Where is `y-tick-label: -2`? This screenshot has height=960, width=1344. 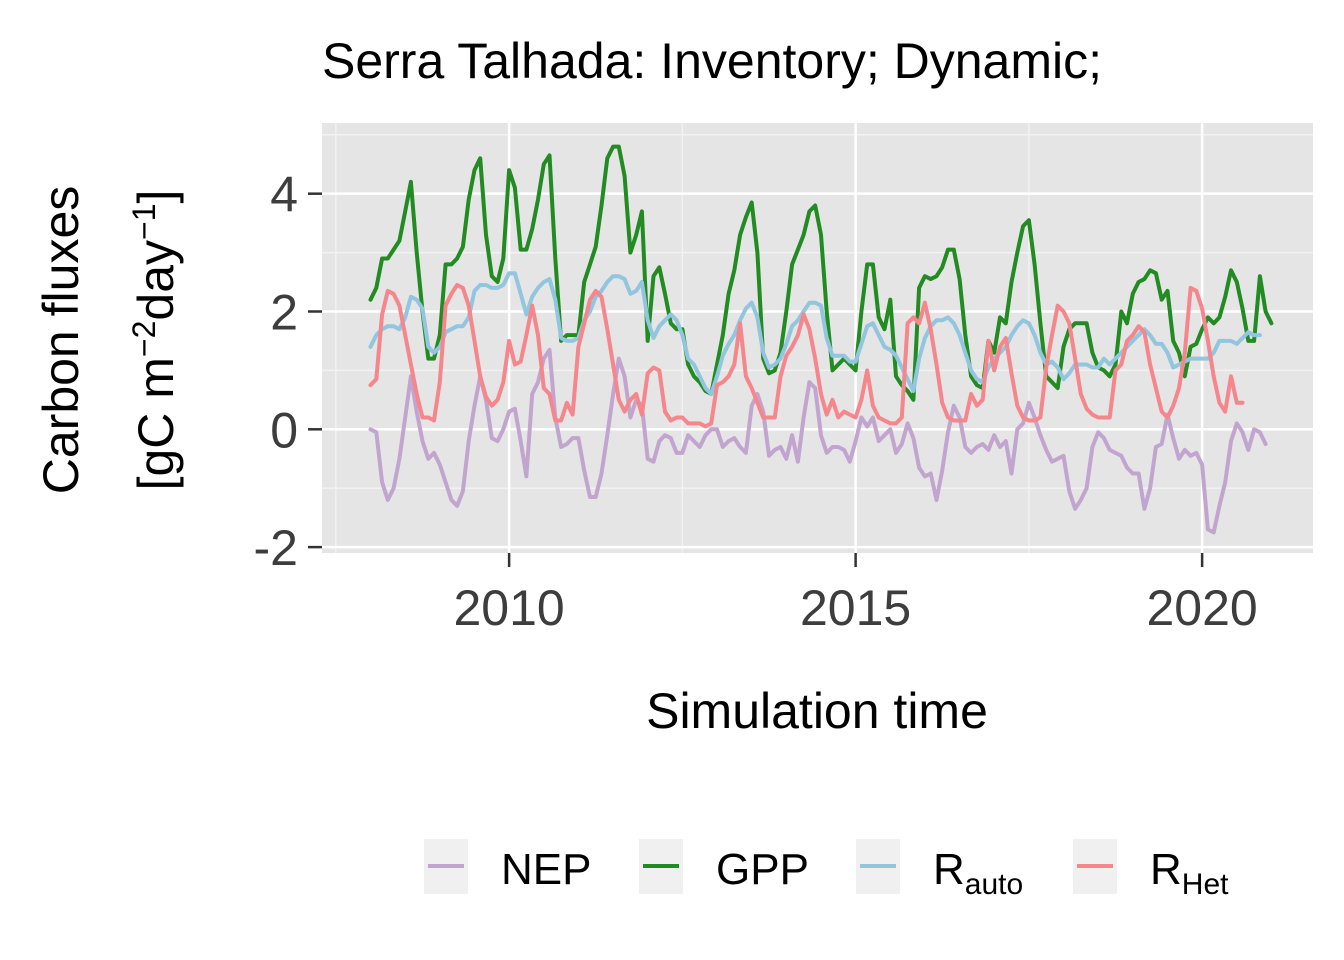
y-tick-label: -2 is located at coordinates (276, 548).